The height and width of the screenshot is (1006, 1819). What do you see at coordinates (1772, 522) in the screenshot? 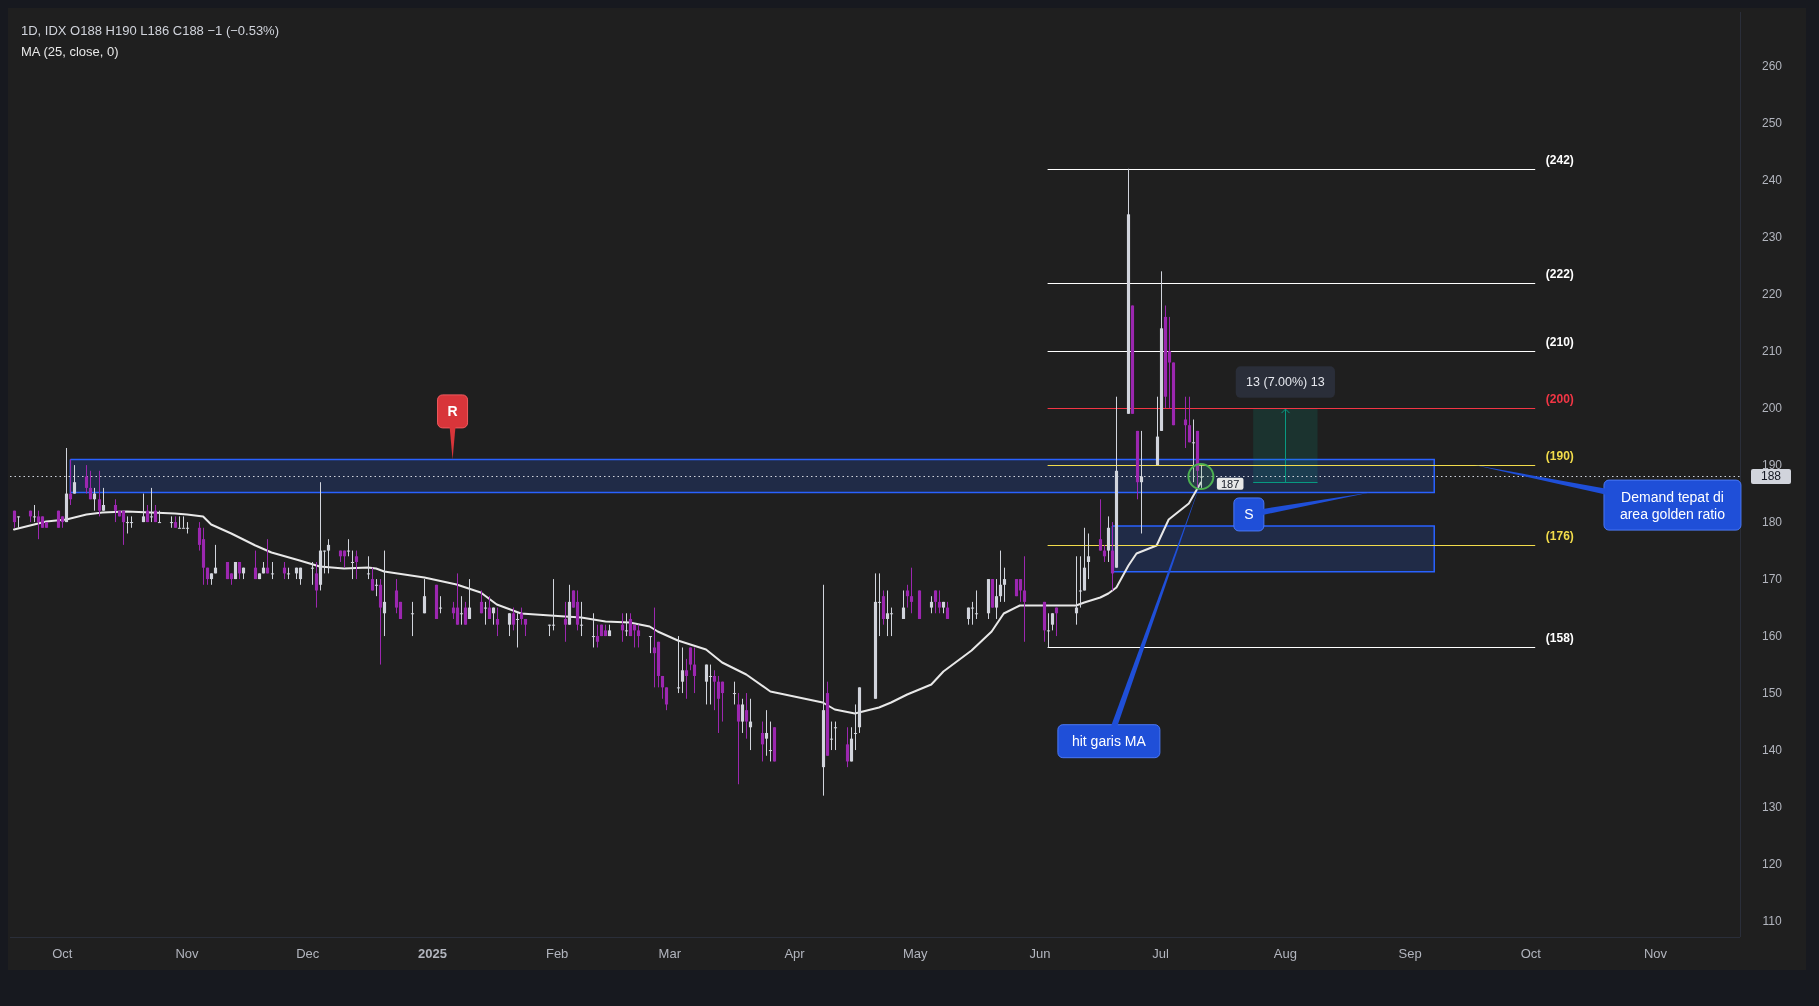
I see `y-tick-label: 180` at bounding box center [1772, 522].